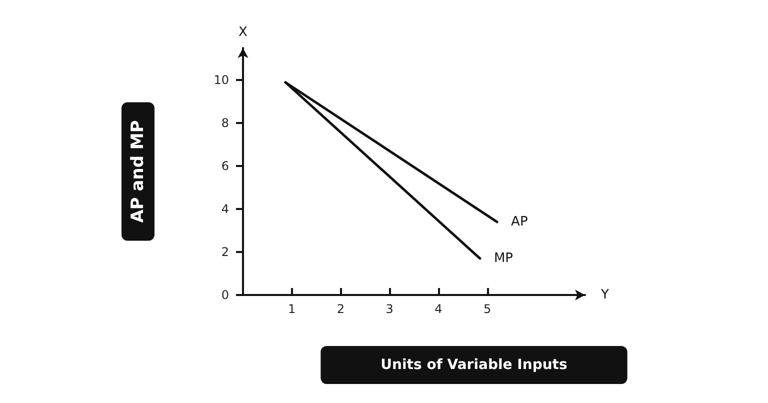 Image resolution: width=768 pixels, height=403 pixels. What do you see at coordinates (225, 123) in the screenshot?
I see `y-tick-label: 8` at bounding box center [225, 123].